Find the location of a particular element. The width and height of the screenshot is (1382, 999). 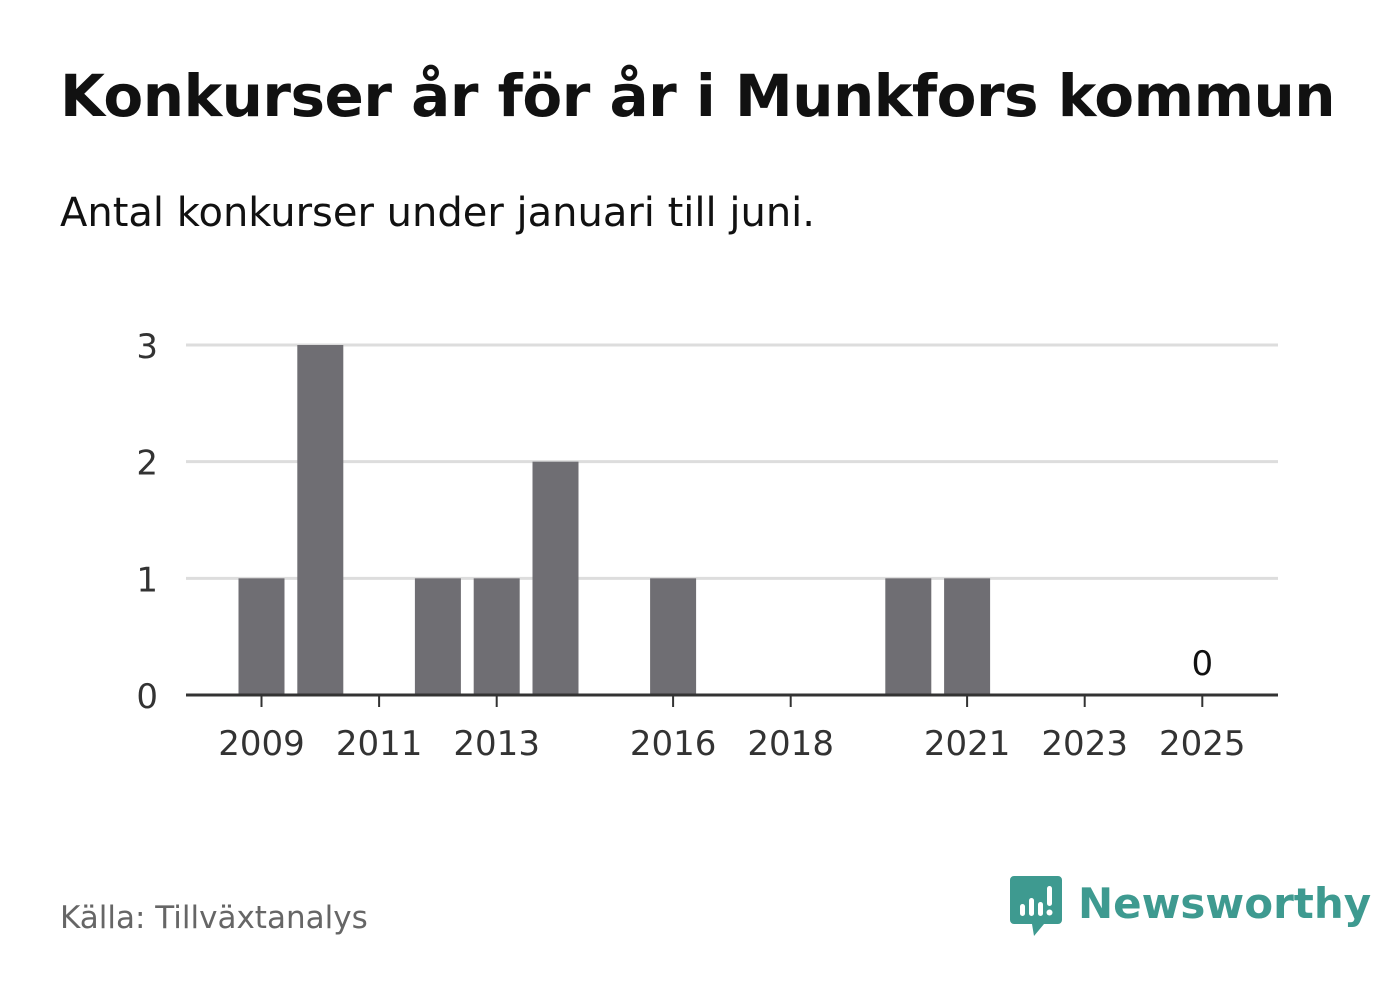

bar-2021 is located at coordinates (967, 636).